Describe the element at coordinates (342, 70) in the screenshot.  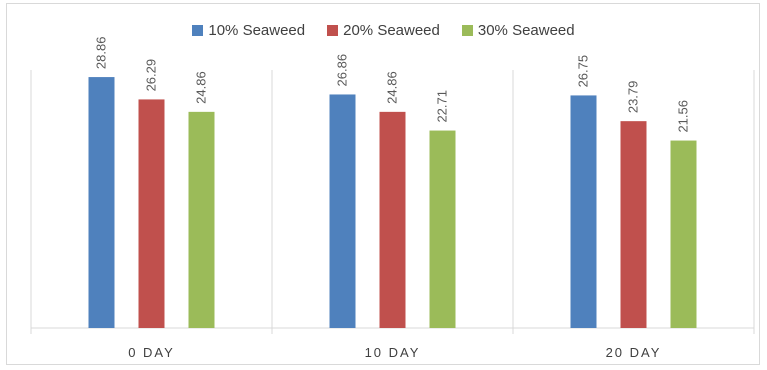
I see `data-label: 26.86` at that location.